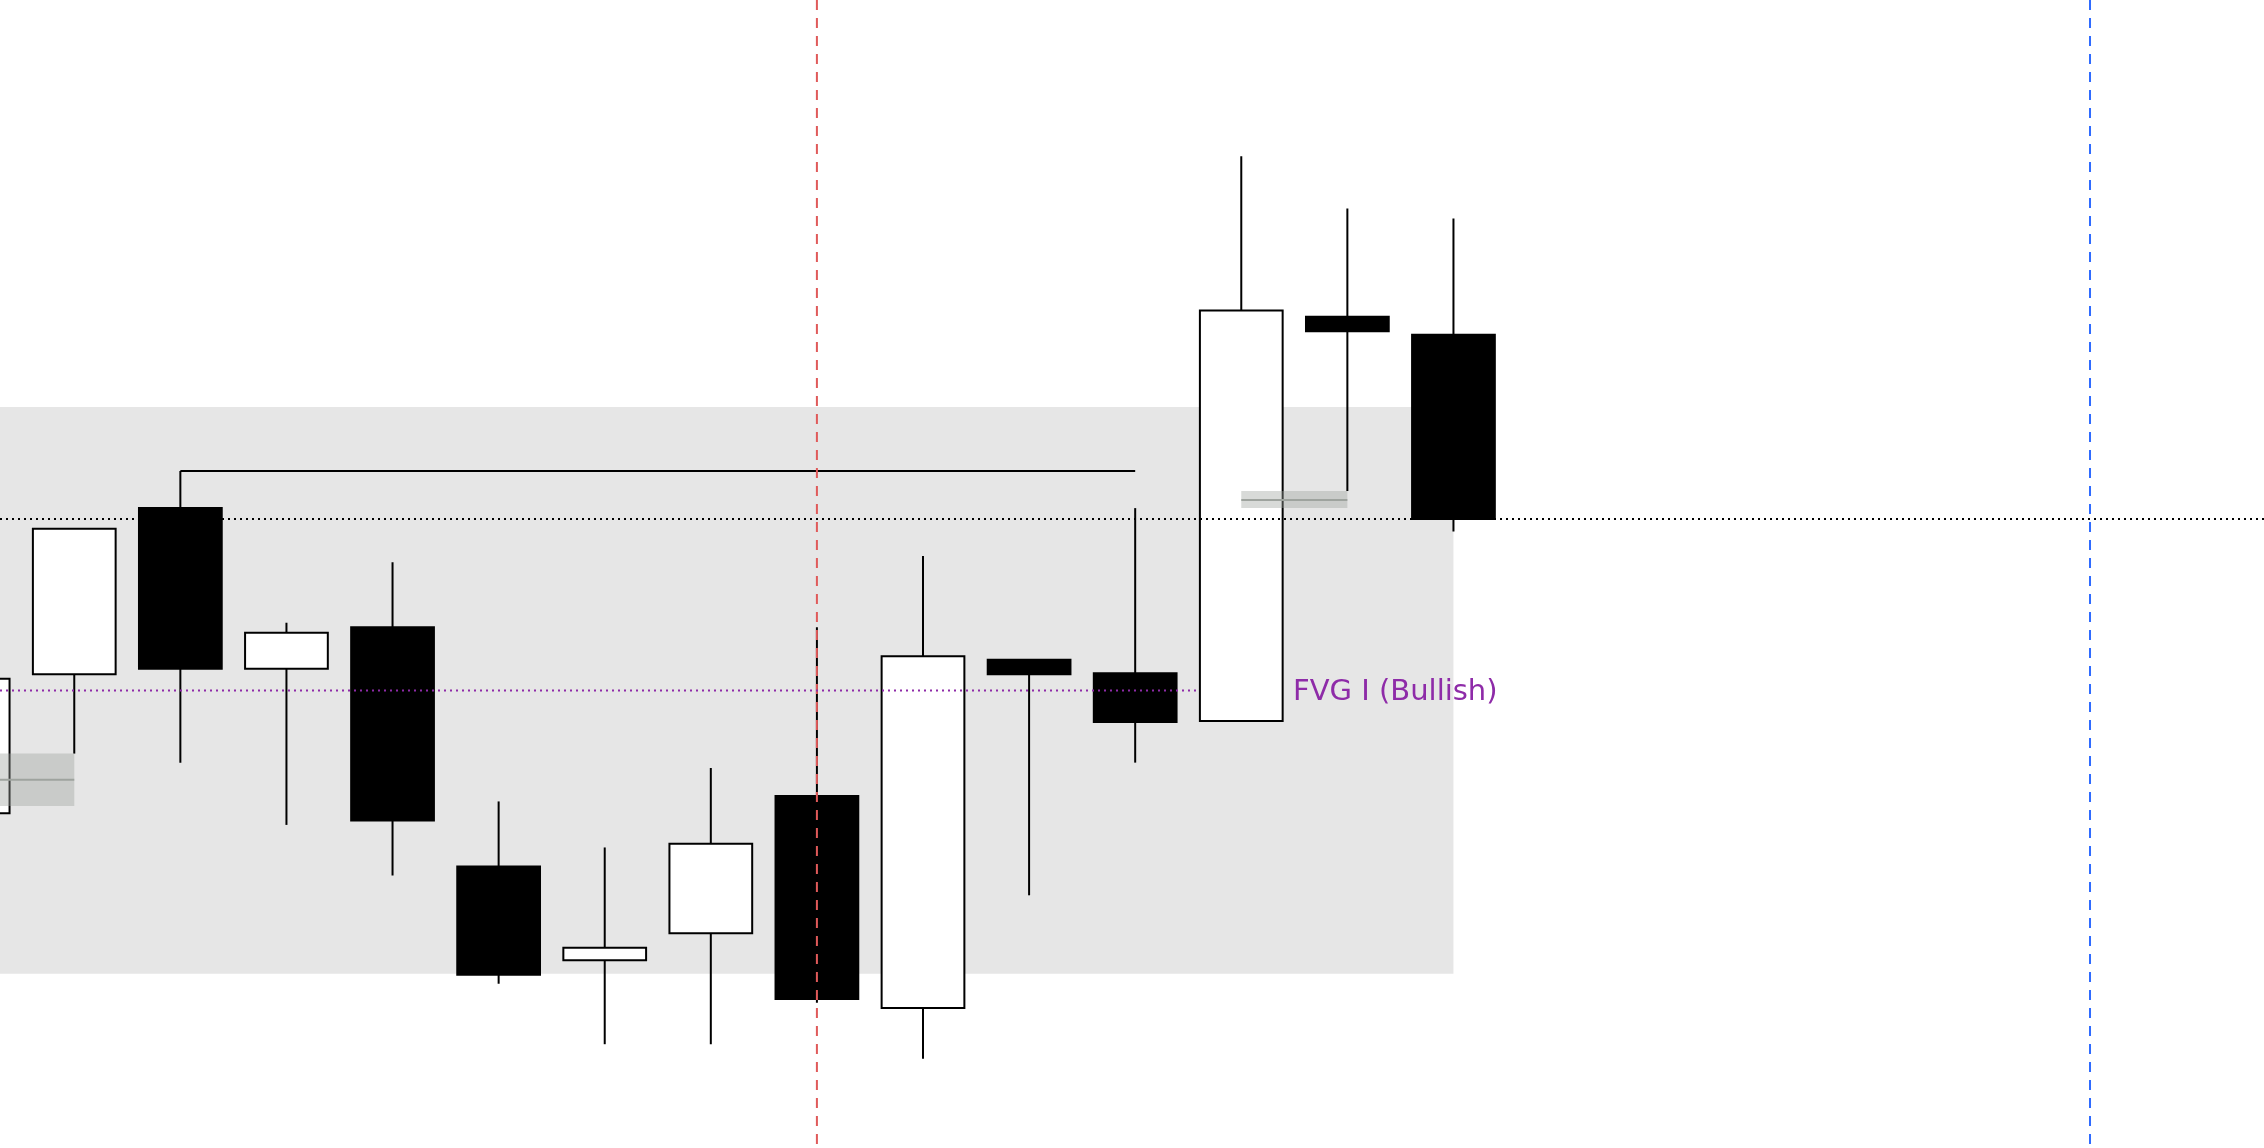 Image resolution: width=2264 pixels, height=1148 pixels. What do you see at coordinates (1395, 690) in the screenshot?
I see `ref-line-label: FVG I (Bullish)` at bounding box center [1395, 690].